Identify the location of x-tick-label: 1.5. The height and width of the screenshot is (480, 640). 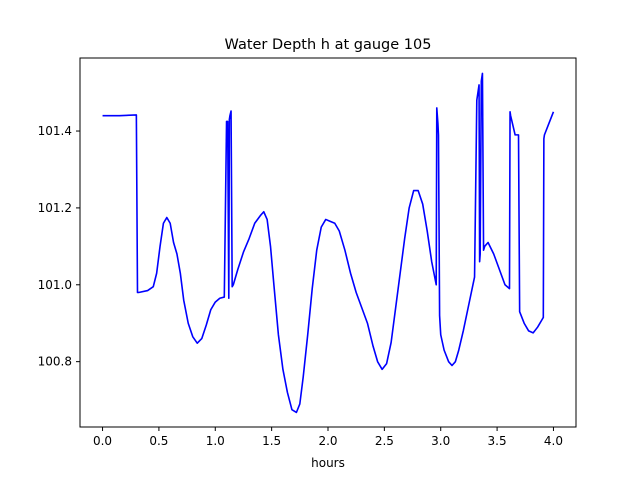
(271, 441).